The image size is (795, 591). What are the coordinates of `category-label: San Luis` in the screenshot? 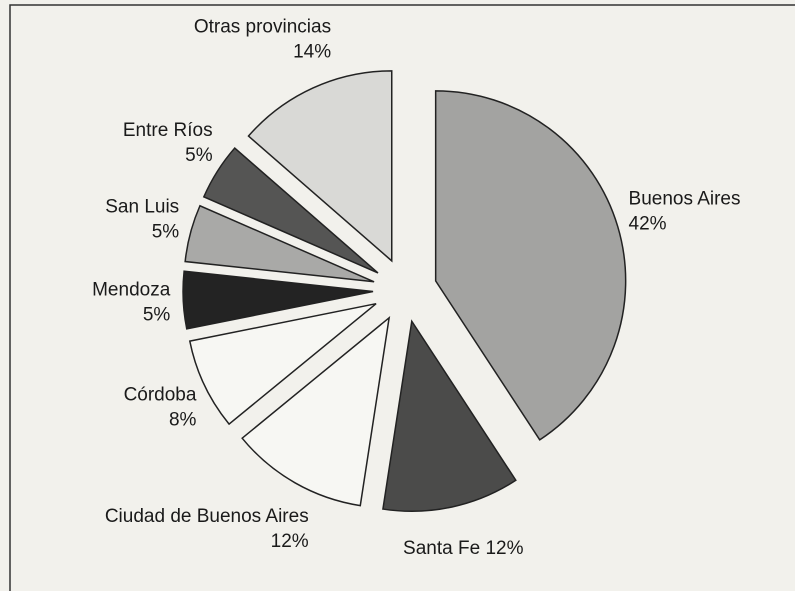 It's located at (142, 207).